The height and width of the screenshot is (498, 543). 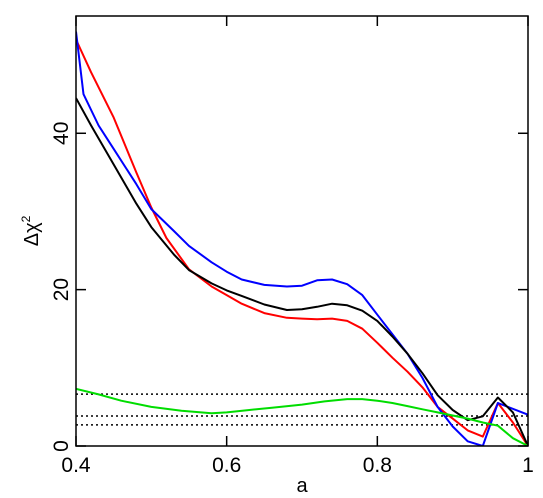 I want to click on x-tick-label: 0.6, so click(x=226, y=465).